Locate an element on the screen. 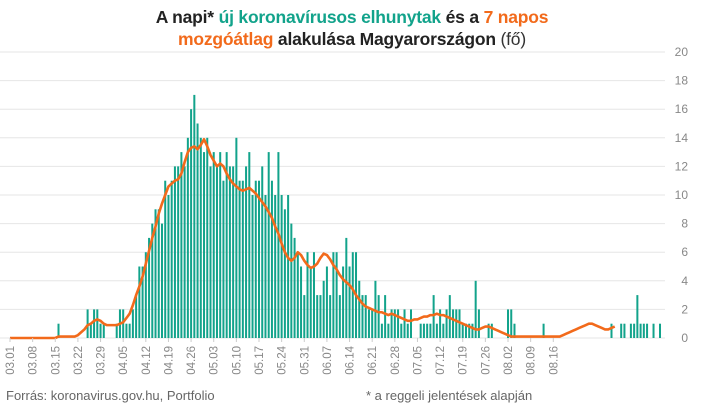 The width and height of the screenshot is (704, 409). title-text-deaths: új koronavírusos elhunytak is located at coordinates (330, 17).